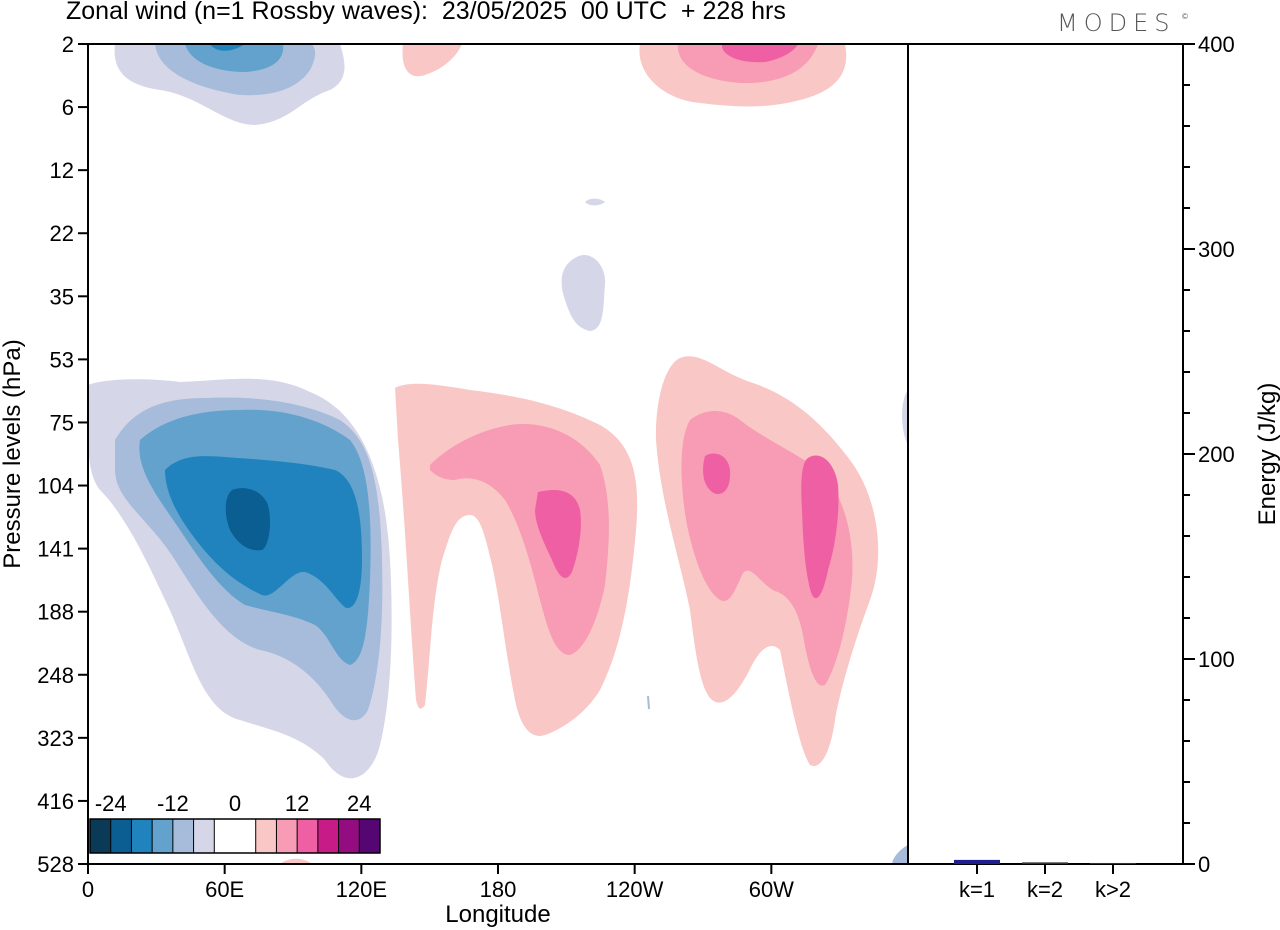  Describe the element at coordinates (13, 453) in the screenshot. I see `y-axis-title: Pressure levels (hPa)` at that location.